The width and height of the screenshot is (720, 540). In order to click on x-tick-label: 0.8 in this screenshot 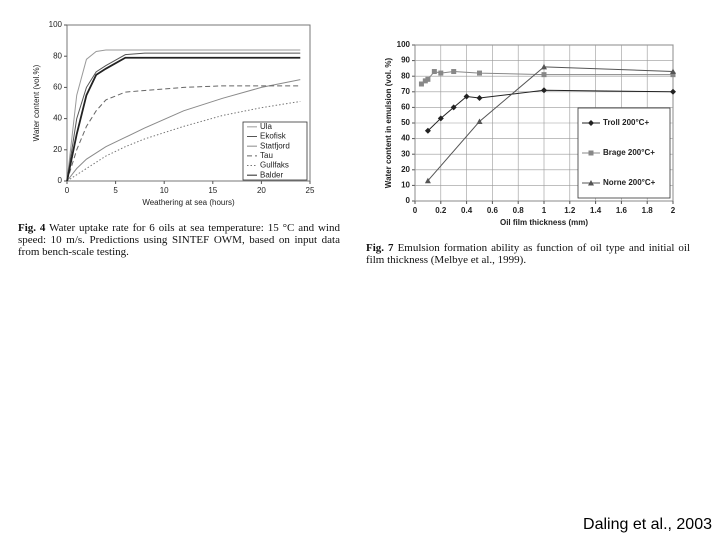, I will do `click(519, 210)`.